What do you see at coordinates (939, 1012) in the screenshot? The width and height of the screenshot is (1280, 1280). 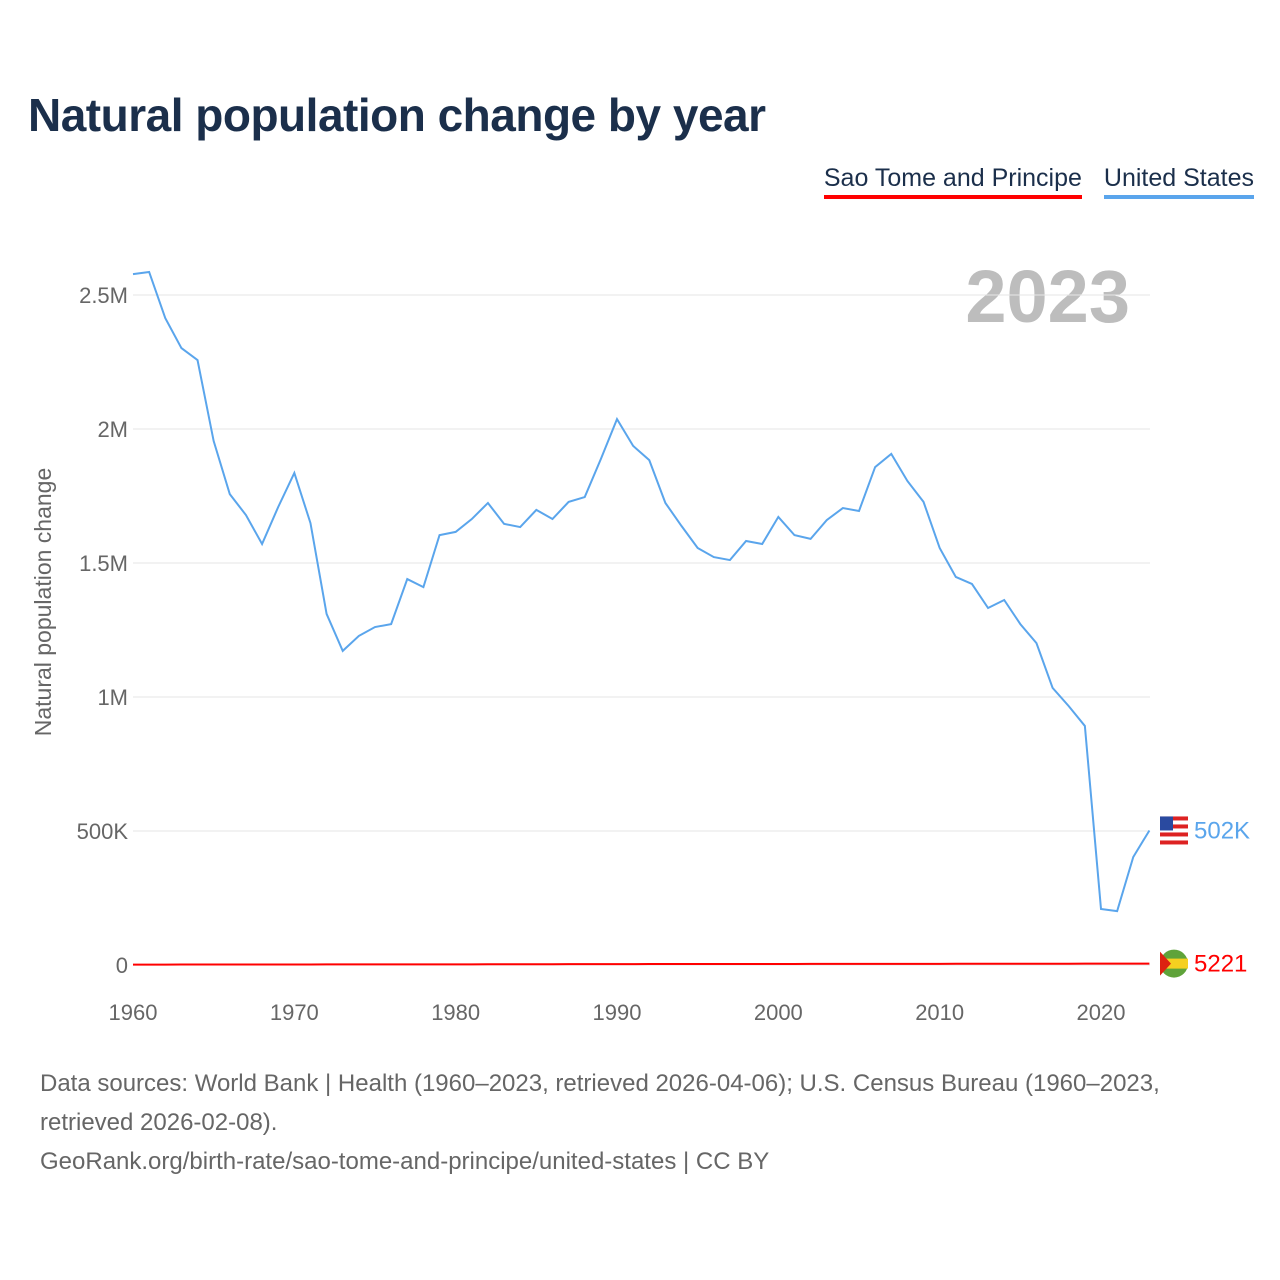 I see `x-tick-label: 2010` at bounding box center [939, 1012].